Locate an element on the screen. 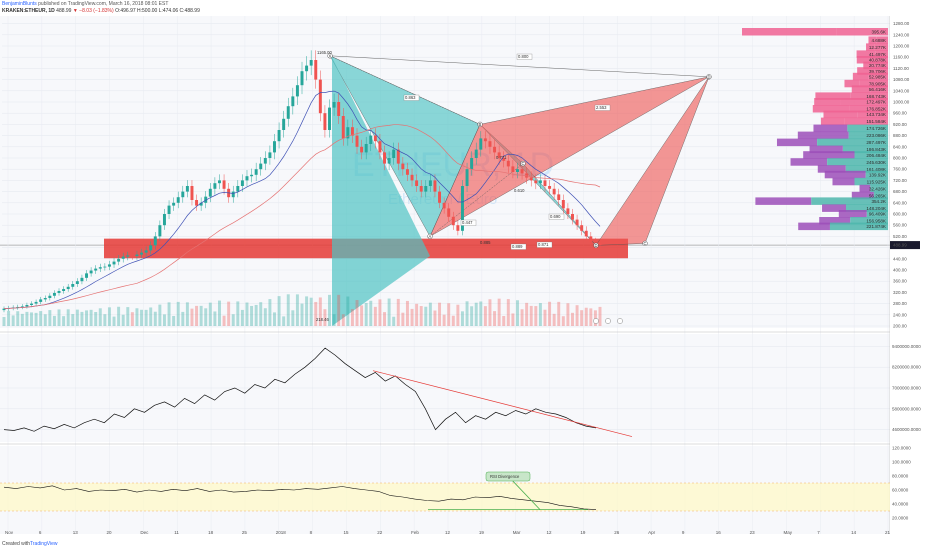 The width and height of the screenshot is (932, 550). author-link: BenjaminBlunts is located at coordinates (19, 4).